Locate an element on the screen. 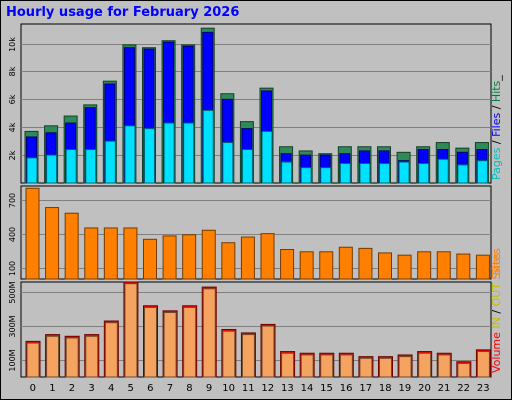 This screenshot has height=400, width=512. x-tick-label: 21 is located at coordinates (444, 388).